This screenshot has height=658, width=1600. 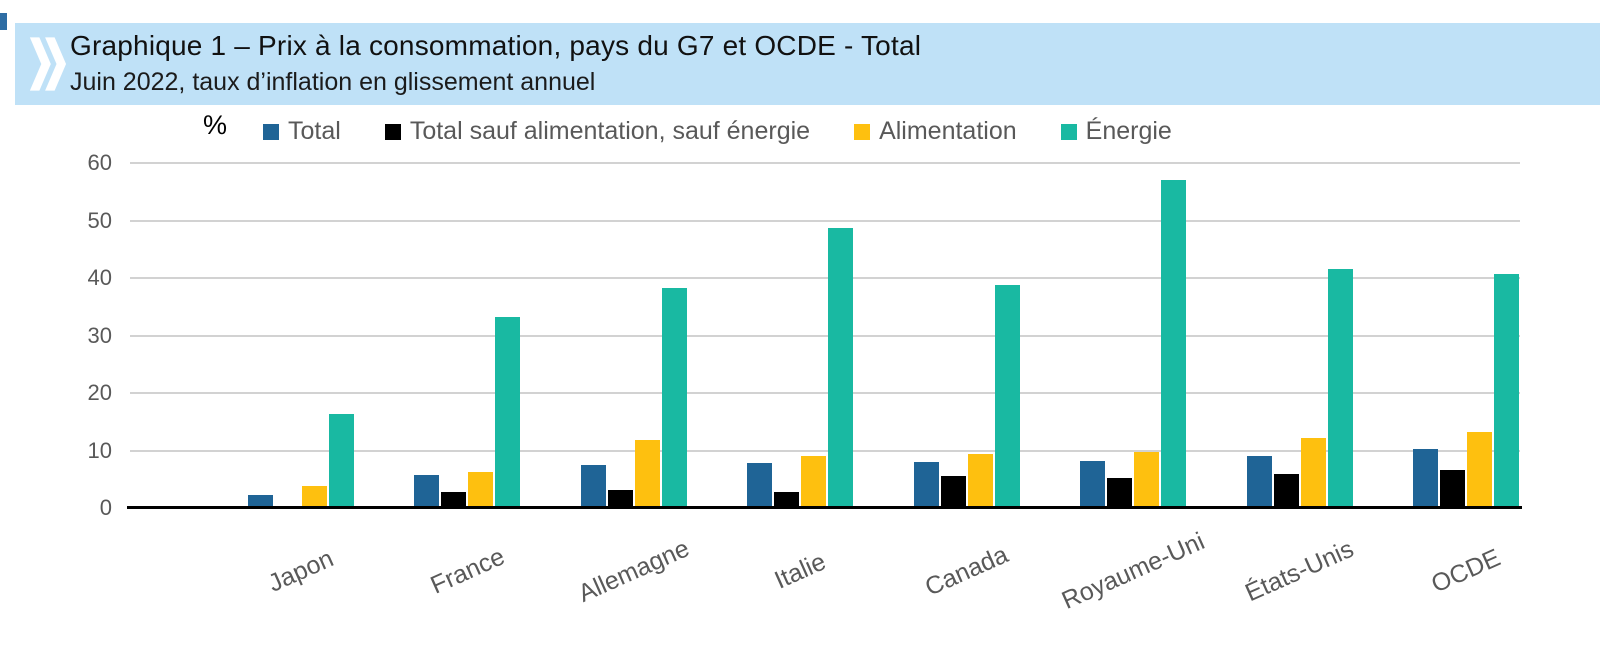 I want to click on bar-group-japon, so click(x=301, y=335).